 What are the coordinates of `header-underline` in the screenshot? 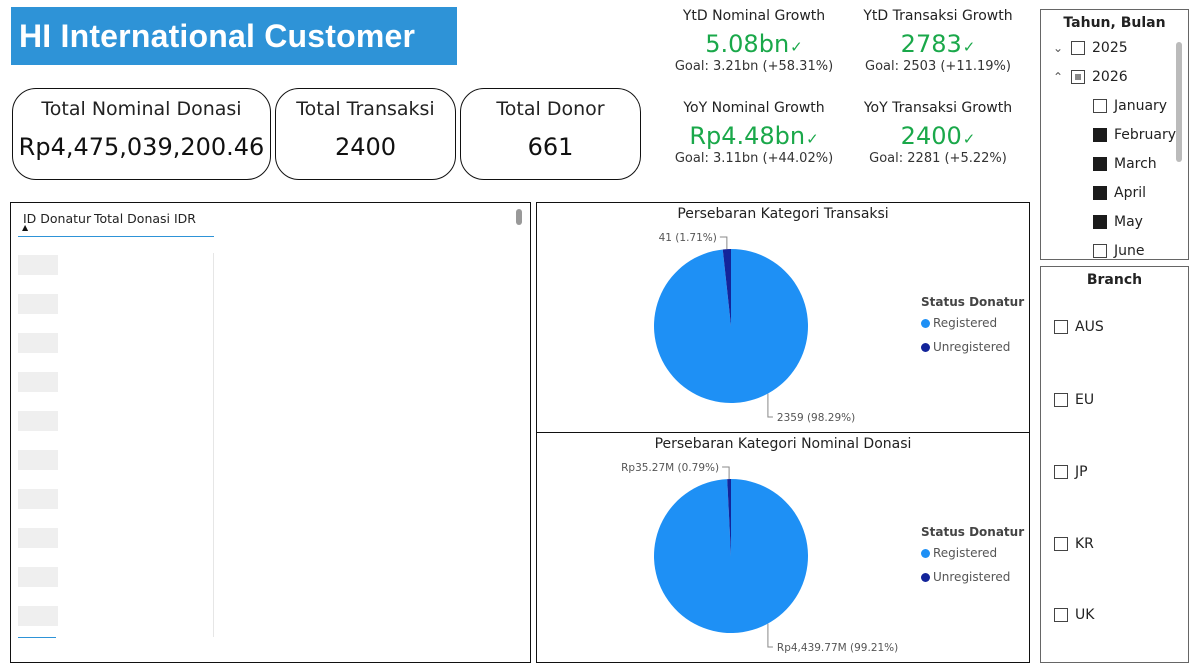 It's located at (116, 236).